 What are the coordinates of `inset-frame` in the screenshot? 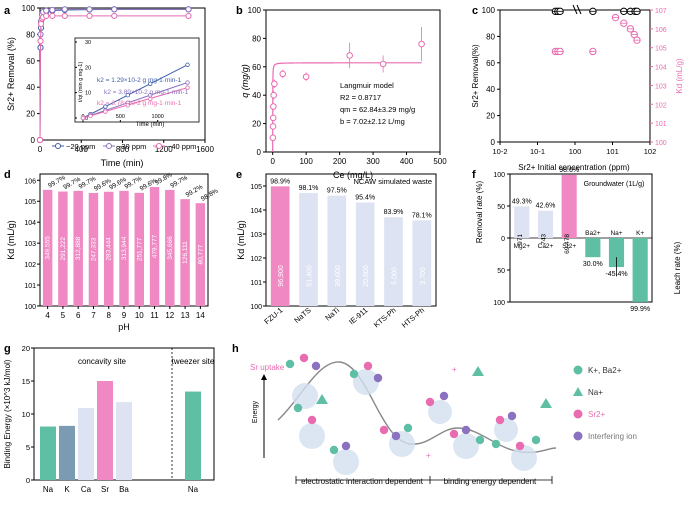 It's located at (137, 80).